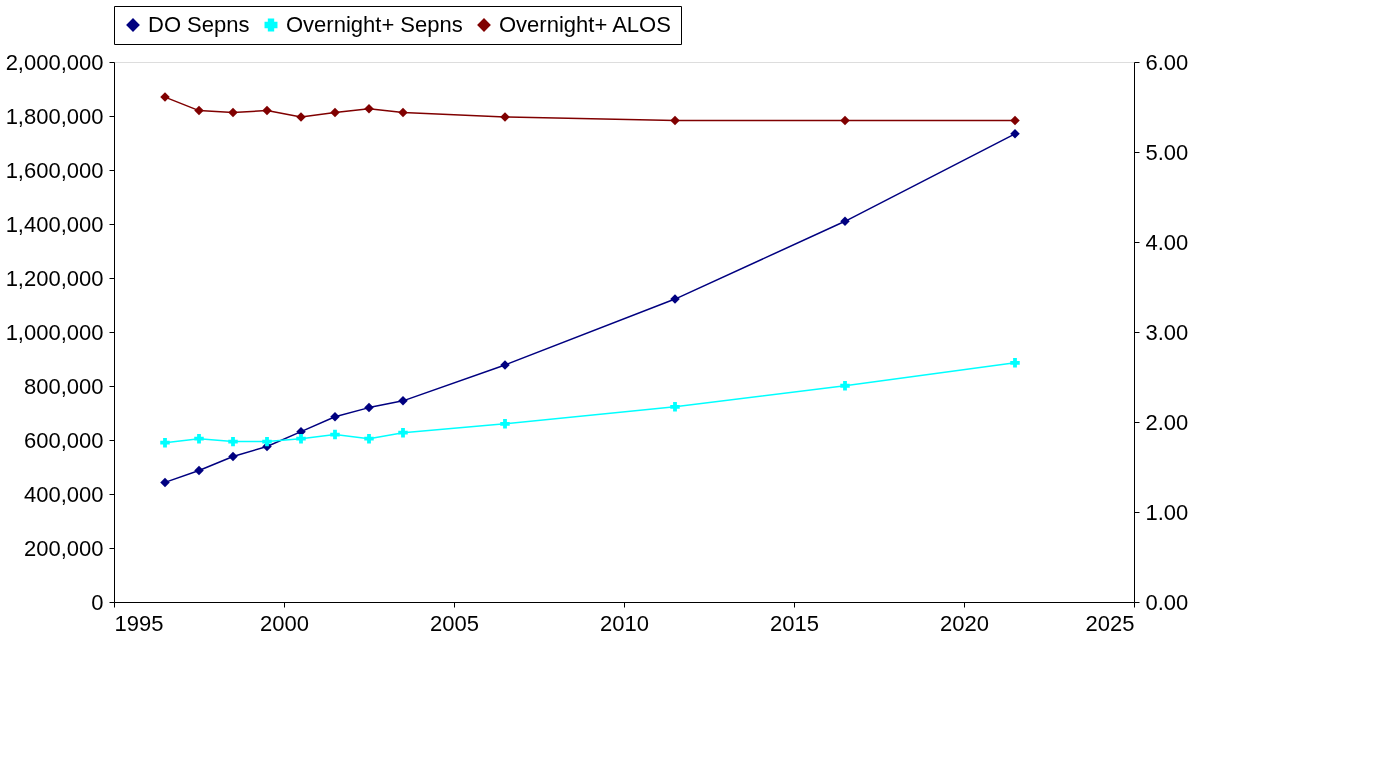  I want to click on y2-tick-label: 4.00, so click(1167, 242).